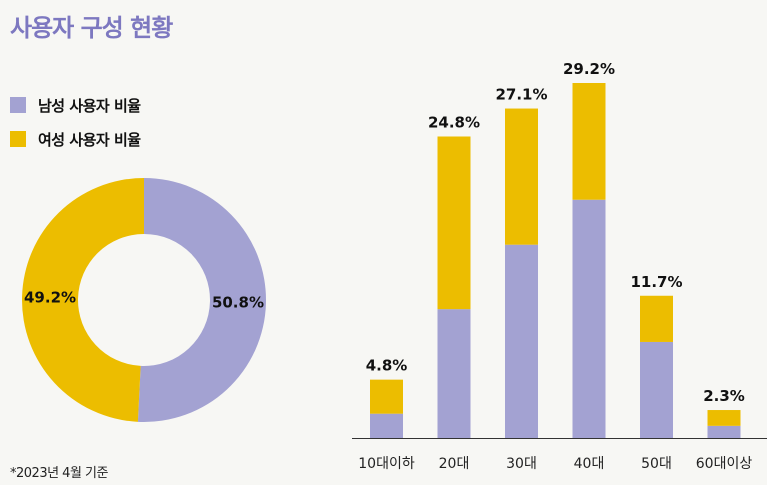 The image size is (767, 485). I want to click on donut-slice-male, so click(202, 300).